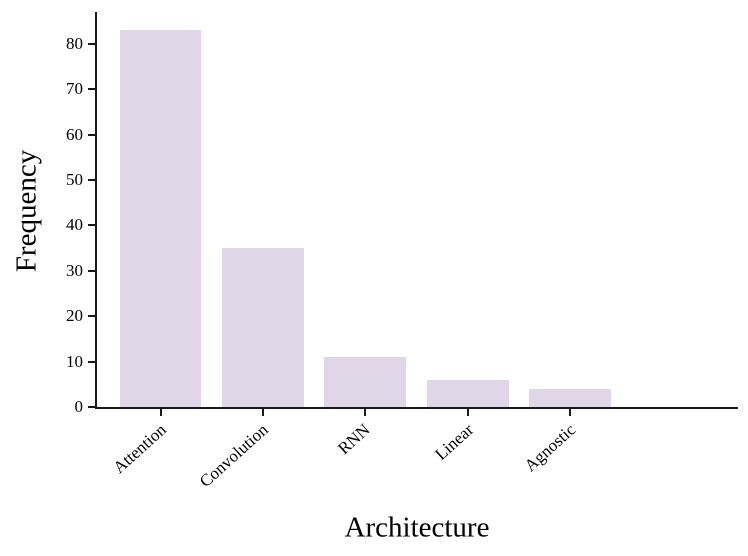  I want to click on x-axis-spine, so click(416, 408).